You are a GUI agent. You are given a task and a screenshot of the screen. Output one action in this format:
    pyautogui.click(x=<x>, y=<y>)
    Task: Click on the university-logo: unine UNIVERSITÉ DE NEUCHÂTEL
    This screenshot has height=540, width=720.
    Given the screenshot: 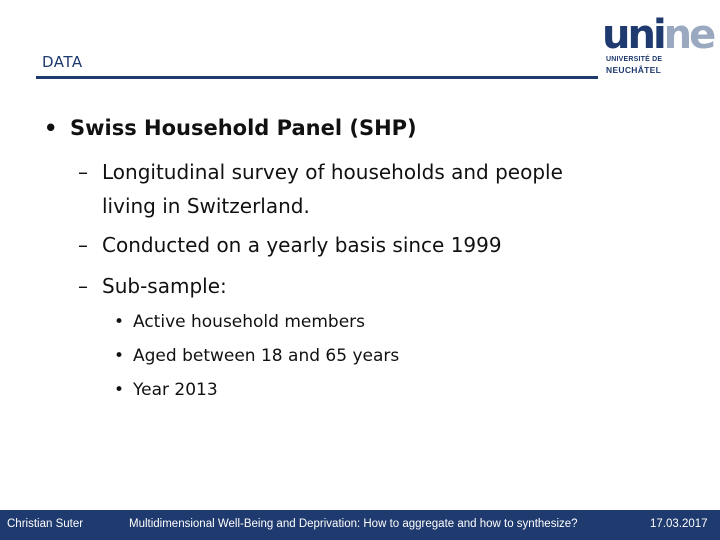 What is the action you would take?
    pyautogui.click(x=659, y=46)
    